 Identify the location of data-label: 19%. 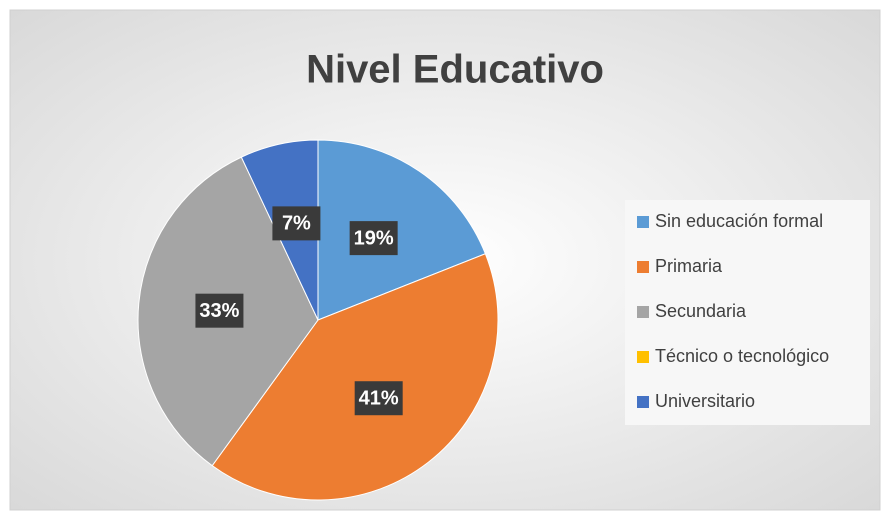
(374, 238).